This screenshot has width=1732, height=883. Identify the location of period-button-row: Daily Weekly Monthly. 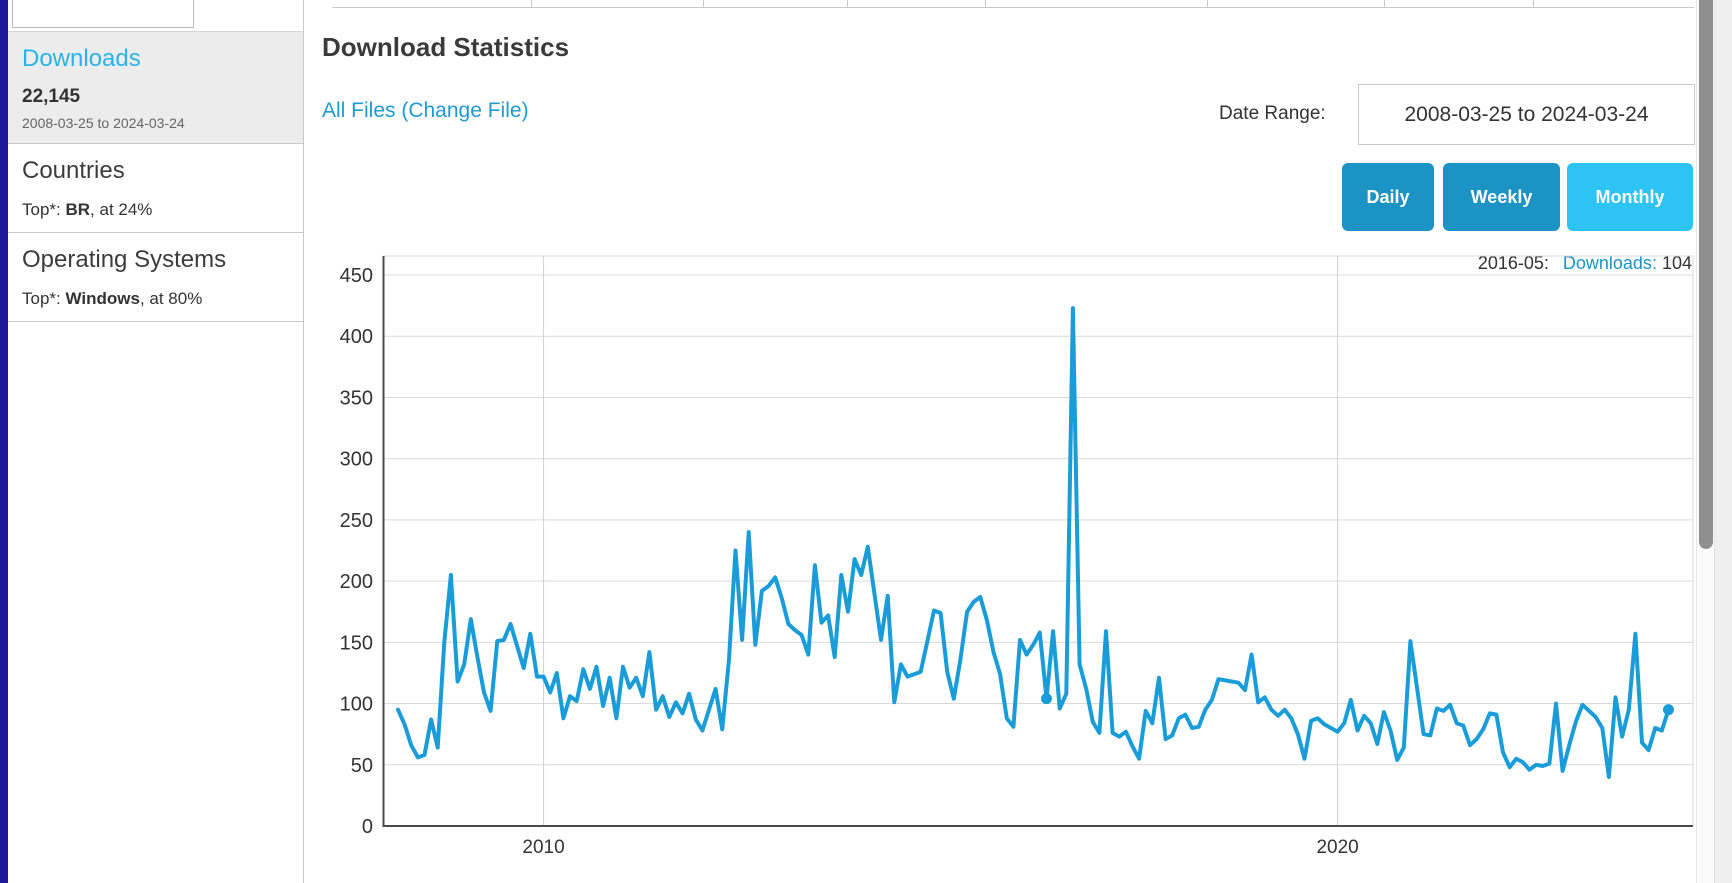
(999, 197).